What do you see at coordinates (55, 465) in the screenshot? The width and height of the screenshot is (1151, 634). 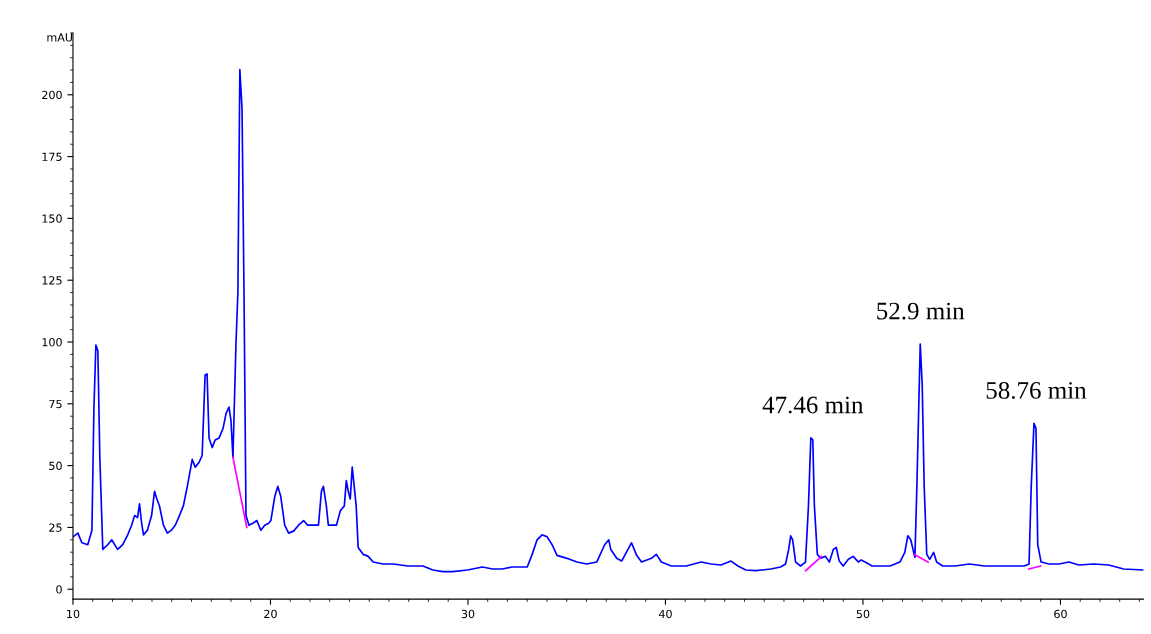 I see `y-tick-label: 50` at bounding box center [55, 465].